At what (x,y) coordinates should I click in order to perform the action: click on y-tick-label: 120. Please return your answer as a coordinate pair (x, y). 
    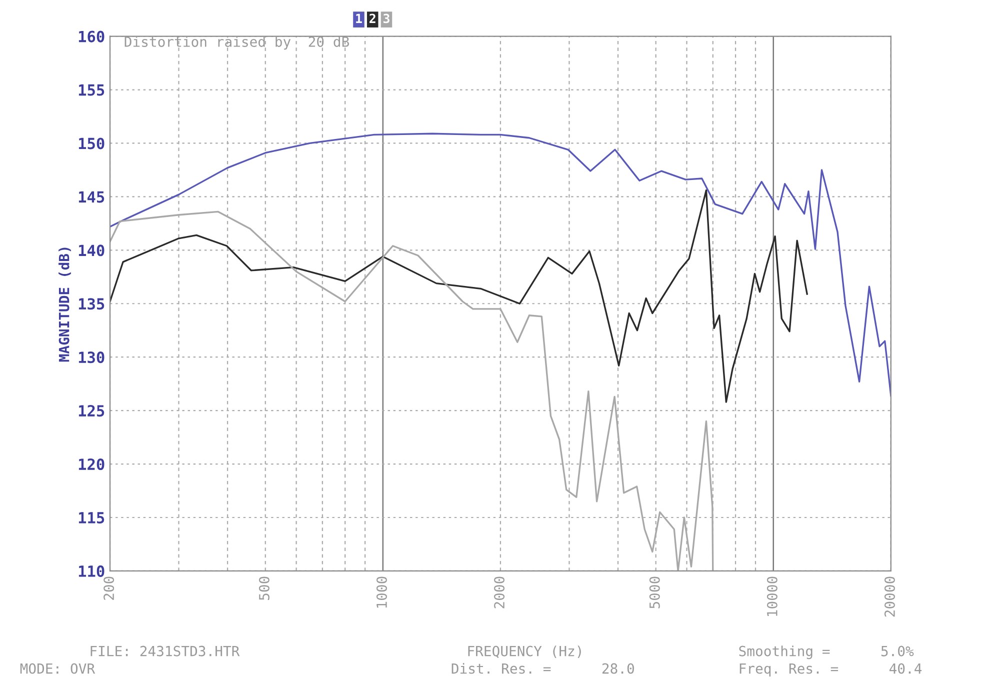
    Looking at the image, I should click on (91, 464).